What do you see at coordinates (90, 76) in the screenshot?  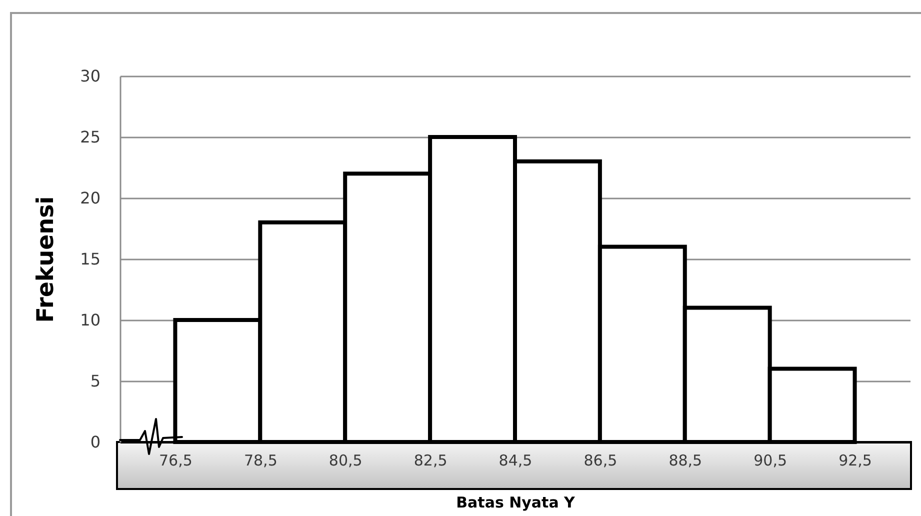 I see `y-tick-label: 30` at bounding box center [90, 76].